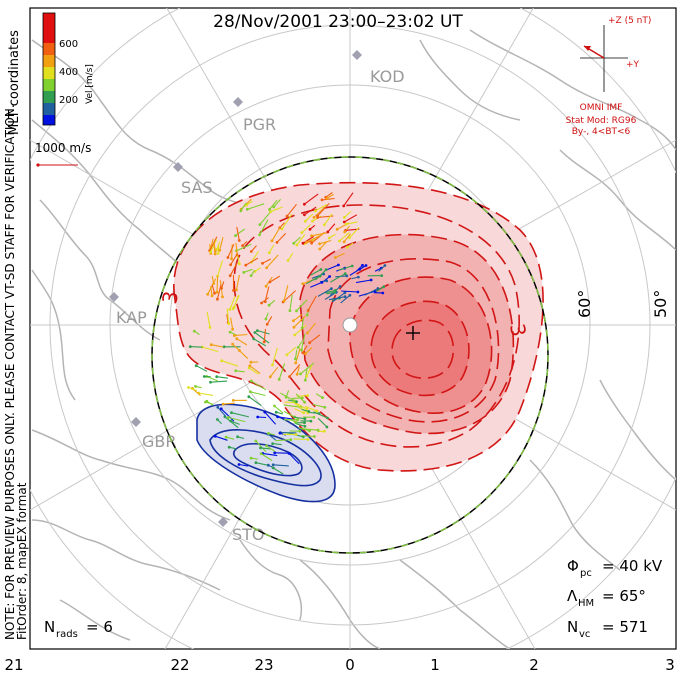 The image size is (680, 674). Describe the element at coordinates (248, 534) in the screenshot. I see `radar-label-sto: STO` at that location.